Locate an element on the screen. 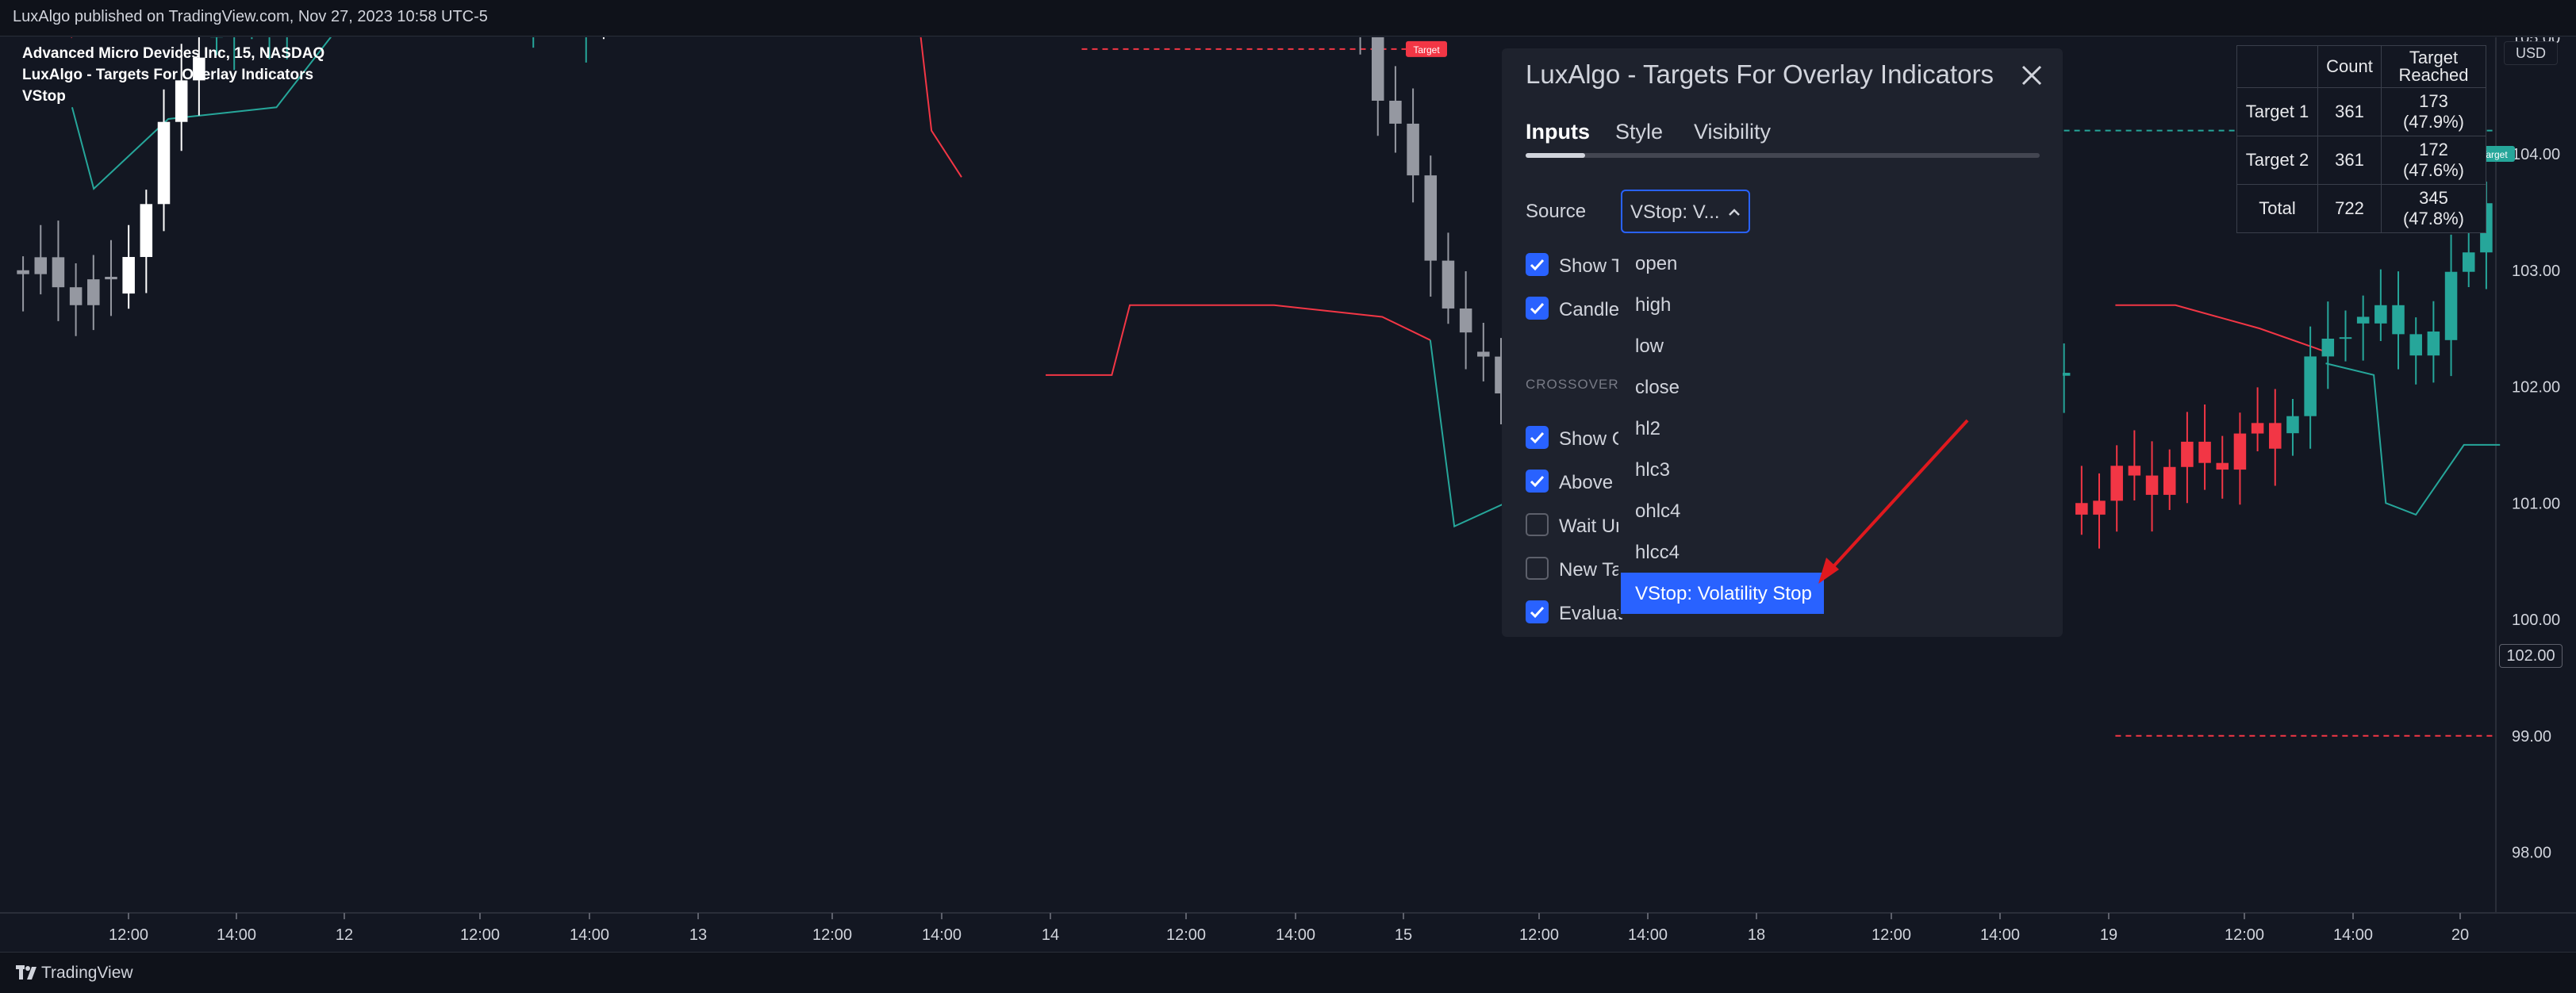 The height and width of the screenshot is (993, 2576). stats-row: Total 722 345 (47.8%) is located at coordinates (2361, 208).